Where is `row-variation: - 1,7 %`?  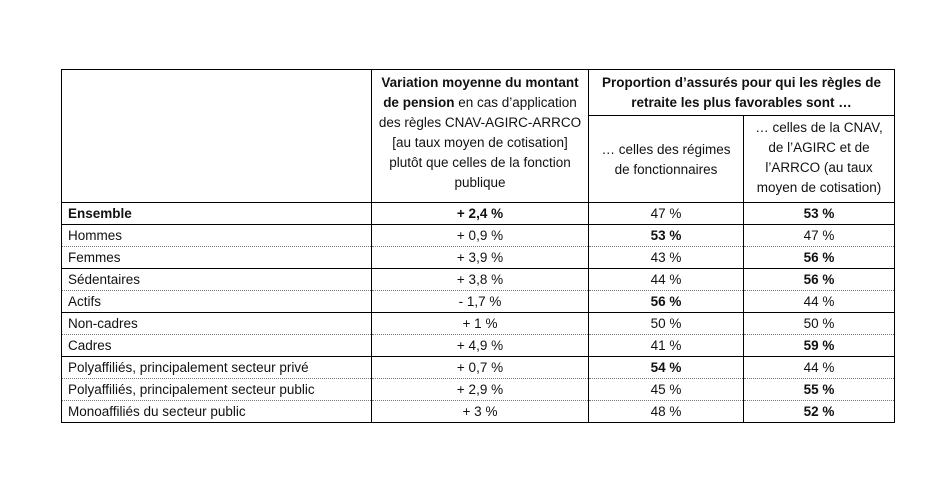 row-variation: - 1,7 % is located at coordinates (480, 301).